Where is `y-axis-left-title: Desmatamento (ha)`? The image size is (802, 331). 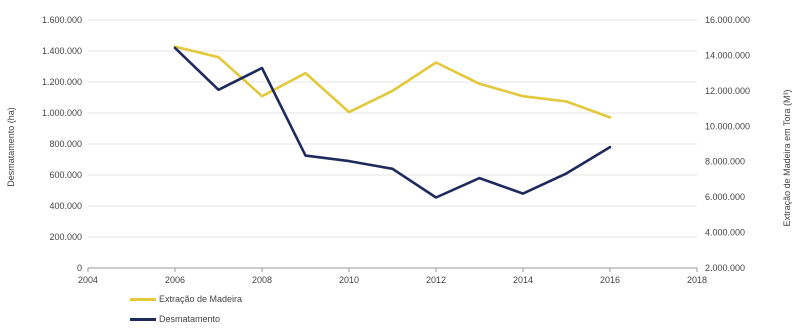
y-axis-left-title: Desmatamento (ha) is located at coordinates (11, 147).